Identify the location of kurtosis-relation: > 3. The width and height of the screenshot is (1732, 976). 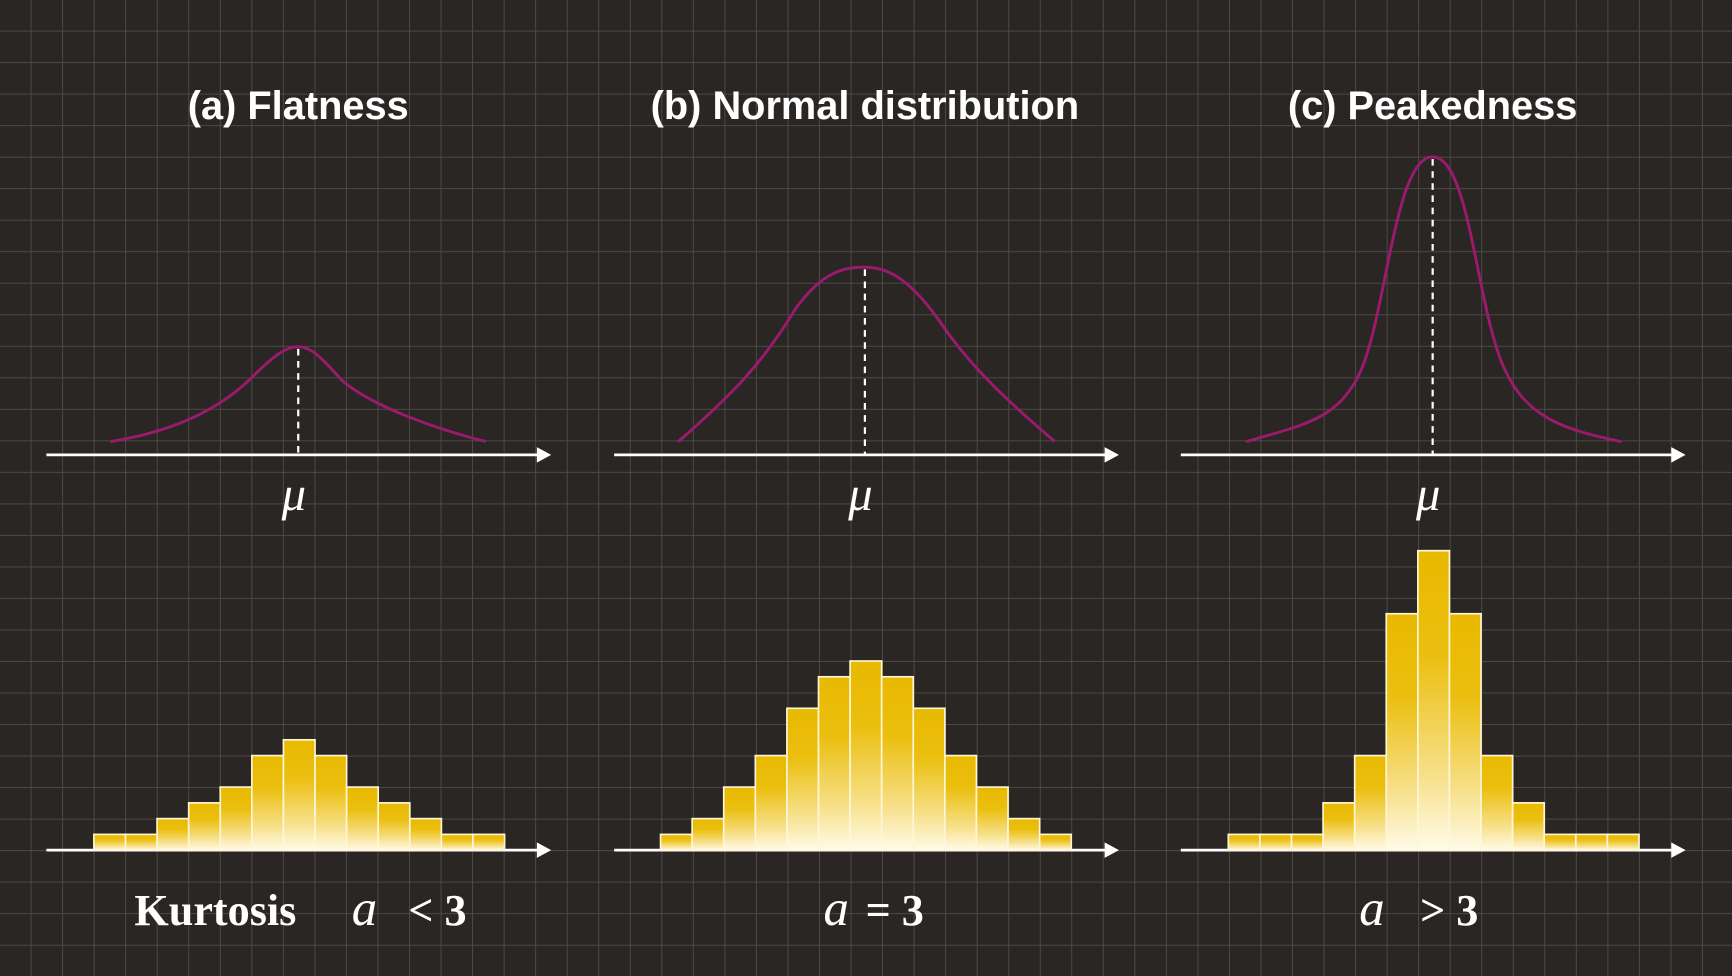
(1449, 910).